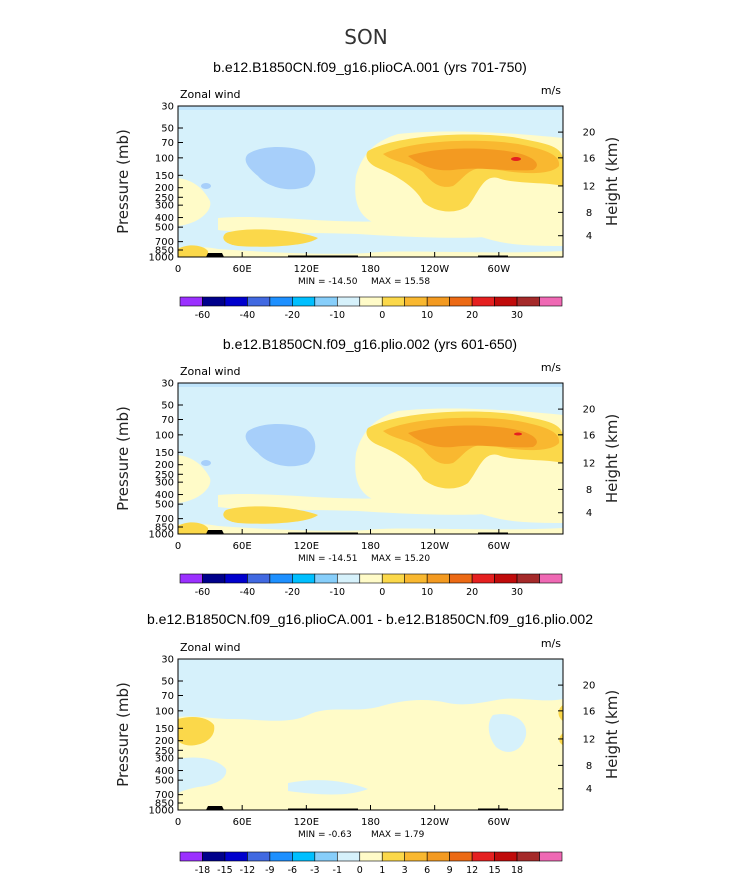 The image size is (733, 888). Describe the element at coordinates (516, 159) in the screenshot. I see `field-jet-max` at that location.